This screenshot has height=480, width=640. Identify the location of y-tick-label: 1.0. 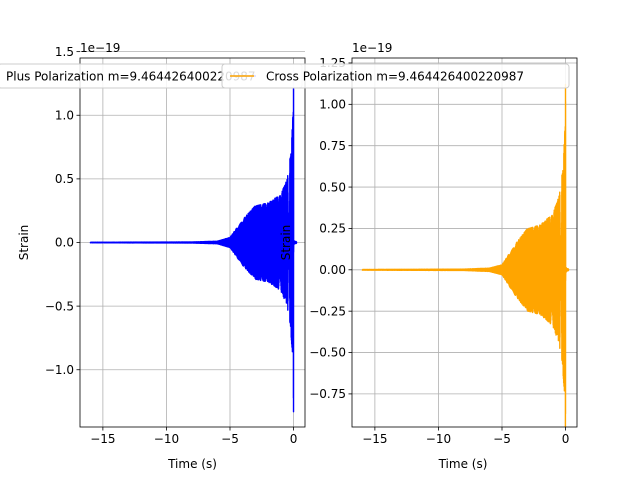
(64, 115).